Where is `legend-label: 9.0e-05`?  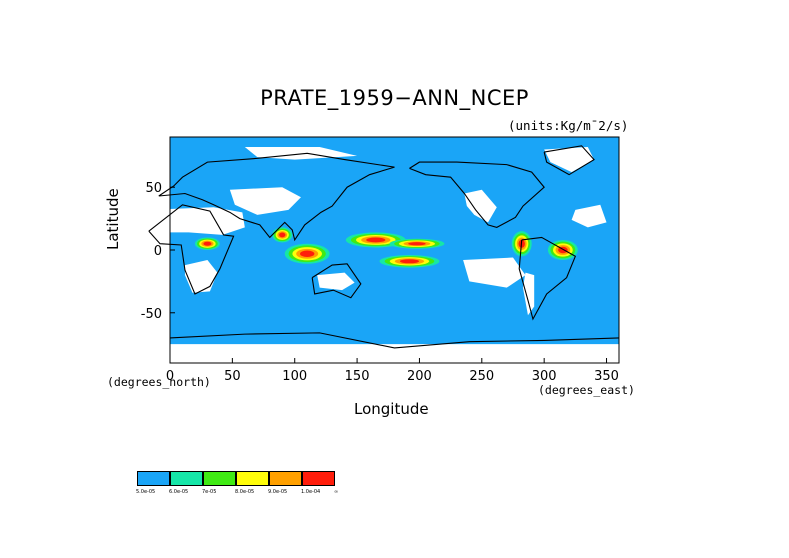
legend-label: 9.0e-05 is located at coordinates (278, 492).